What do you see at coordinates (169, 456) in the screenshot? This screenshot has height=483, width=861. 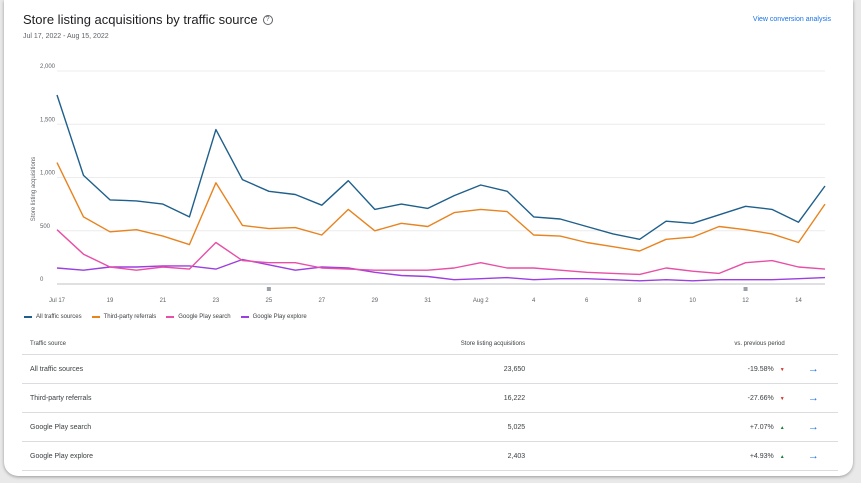 I see `row-source: Google Play explore` at bounding box center [169, 456].